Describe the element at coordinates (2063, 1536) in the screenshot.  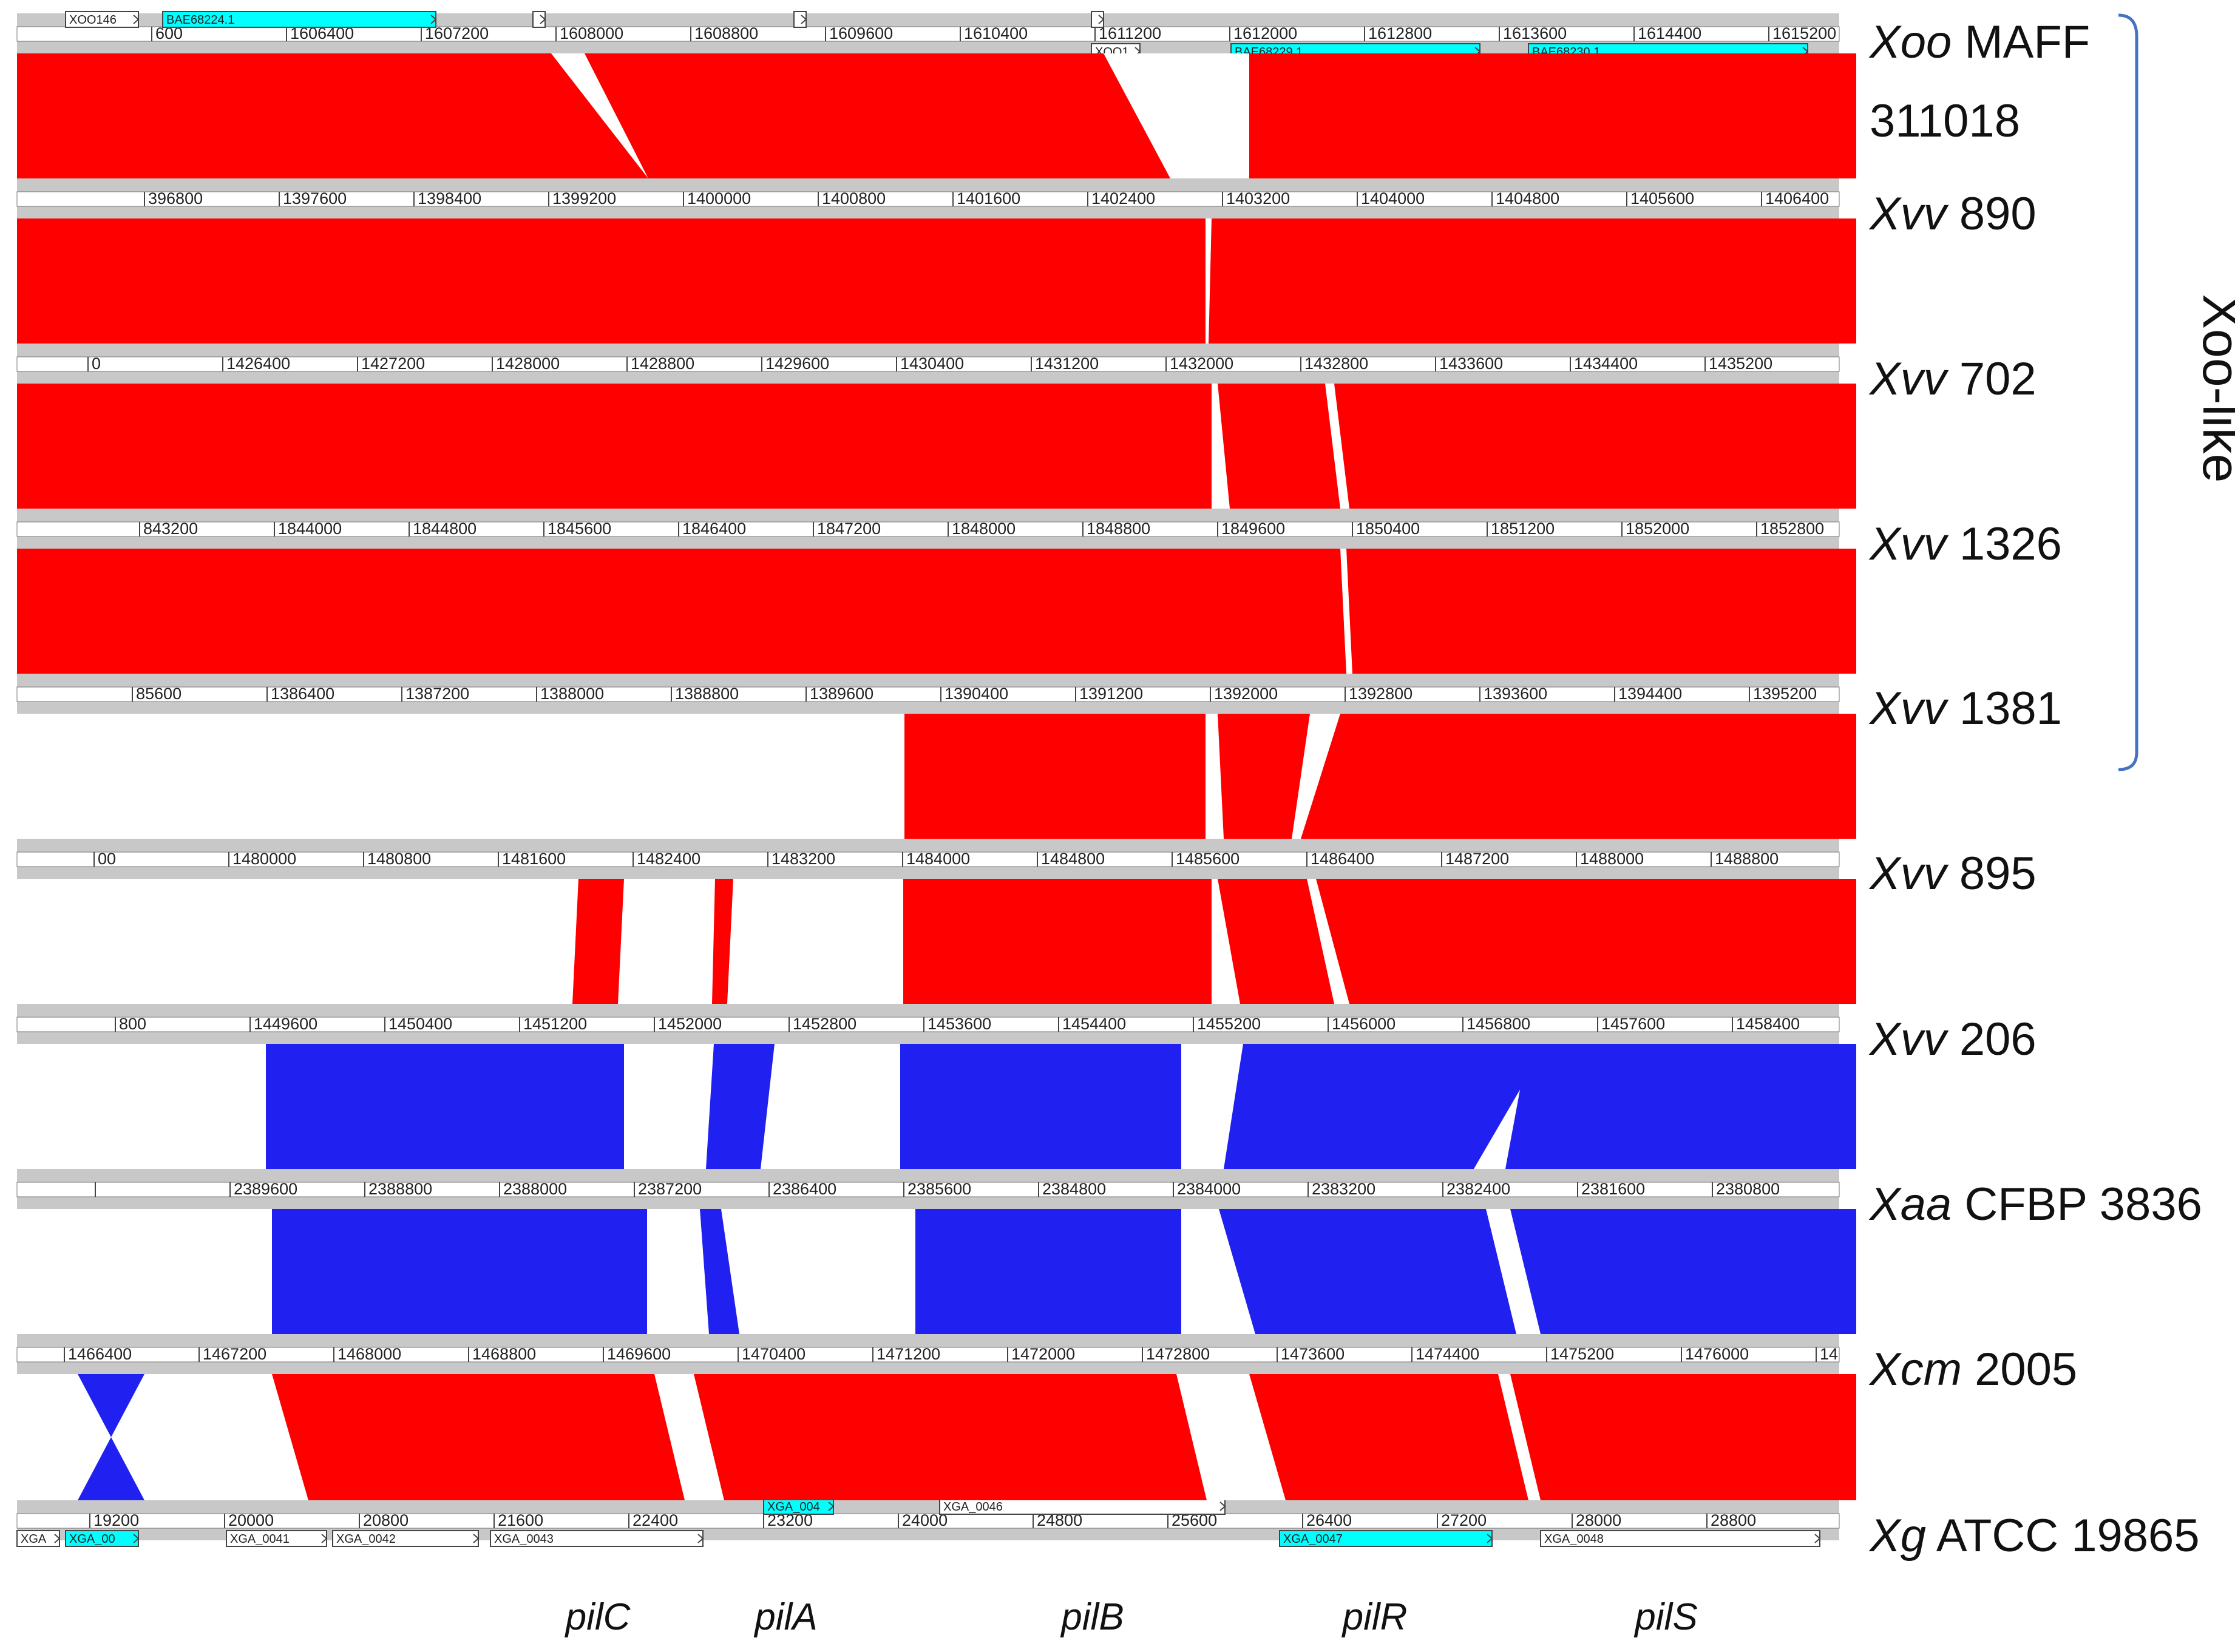
I see `strain-id: ATCC 19865` at that location.